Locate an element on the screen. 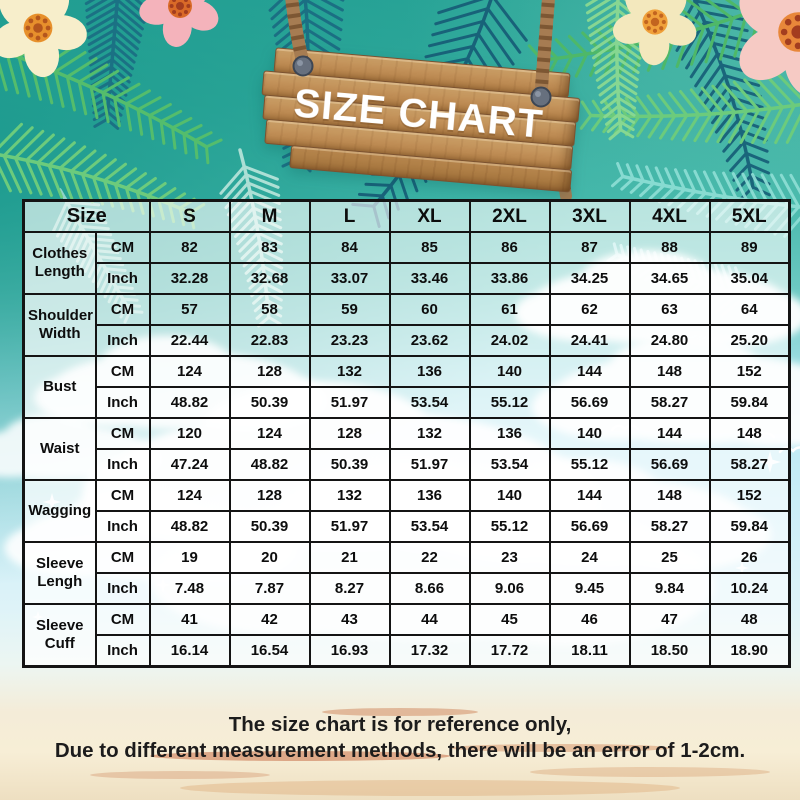  size-value-cell: 24.80 is located at coordinates (669, 340).